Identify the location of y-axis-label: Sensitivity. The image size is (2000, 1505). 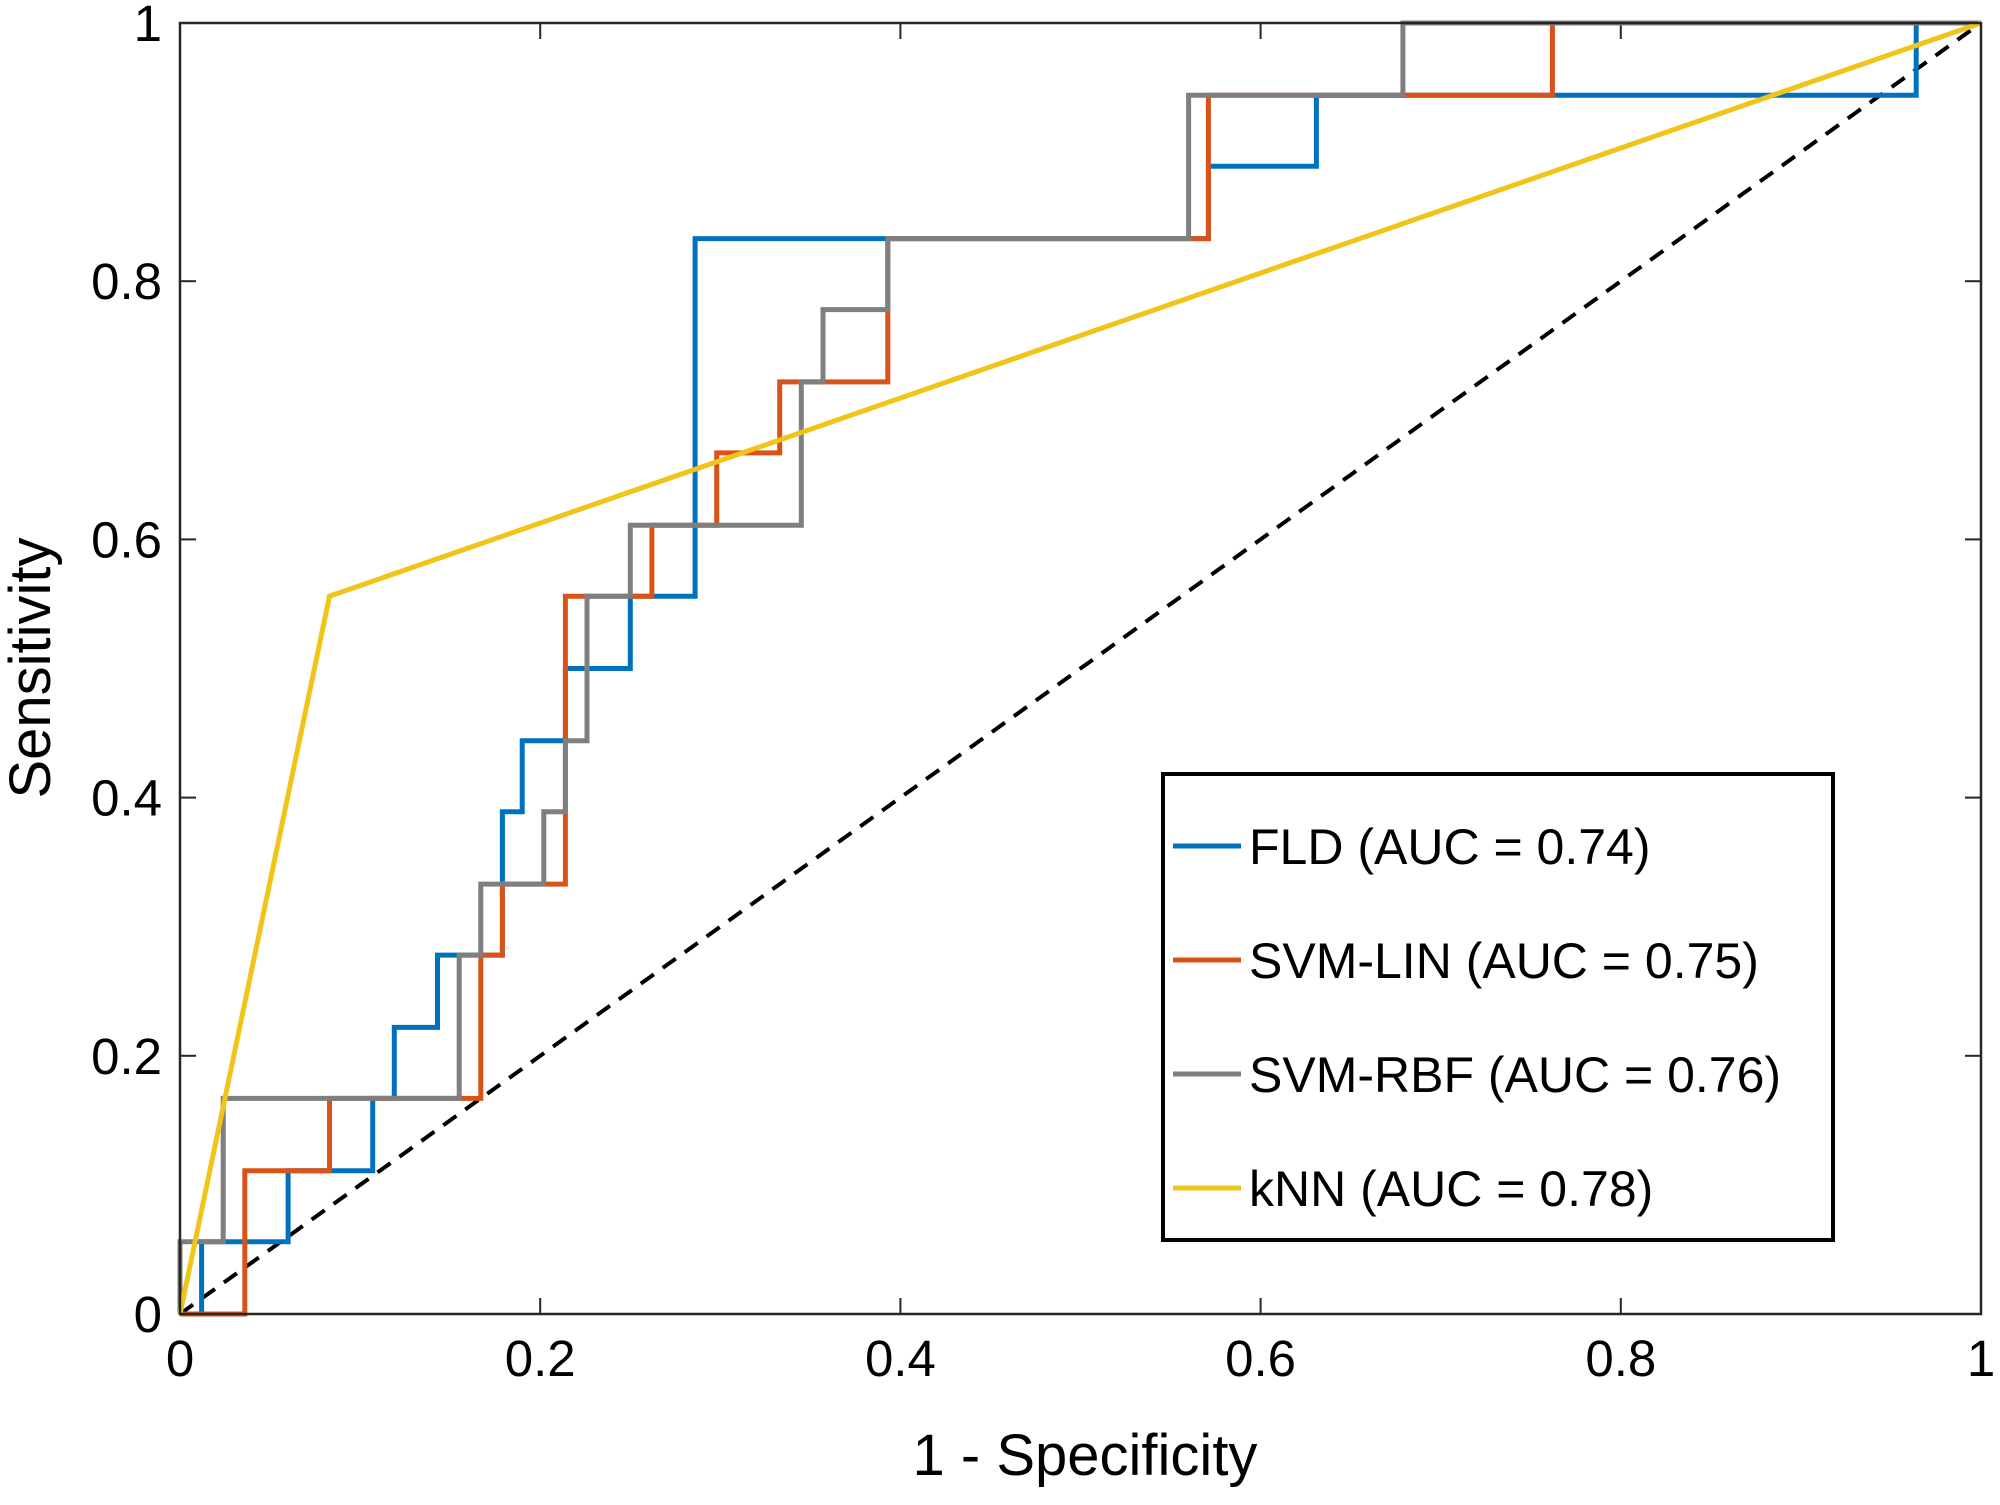
(31, 667).